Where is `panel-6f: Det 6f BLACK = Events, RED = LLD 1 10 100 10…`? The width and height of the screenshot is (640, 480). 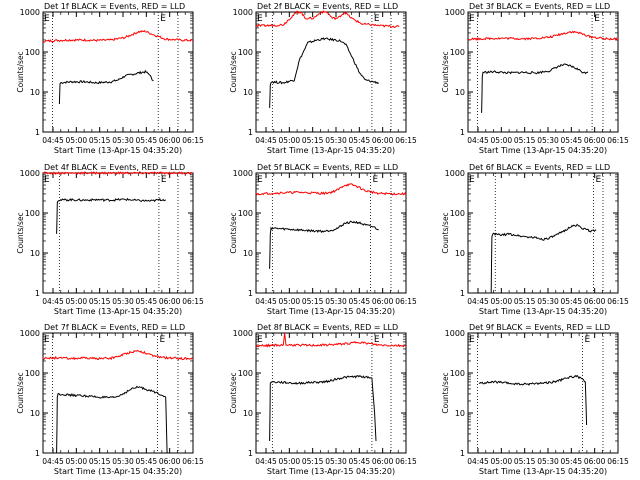 panel-6f: Det 6f BLACK = Events, RED = LLD 1 10 100 10… is located at coordinates (535, 239).